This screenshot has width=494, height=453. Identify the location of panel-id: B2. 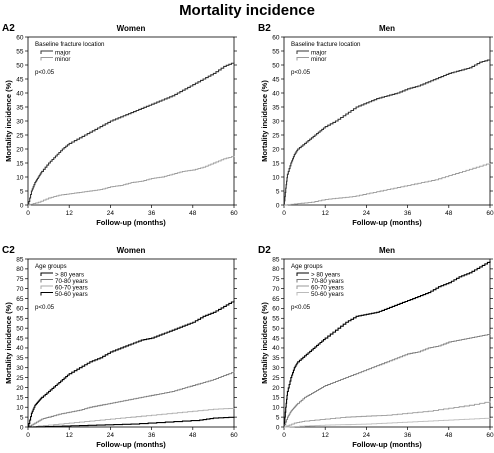
(264, 28).